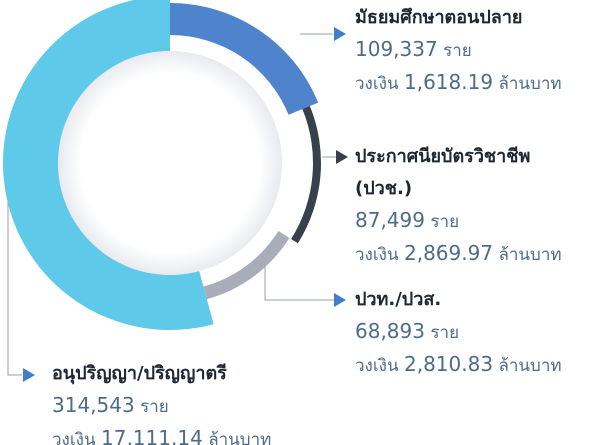 The image size is (604, 445). Describe the element at coordinates (93, 405) in the screenshot. I see `count-value: 314,543` at that location.